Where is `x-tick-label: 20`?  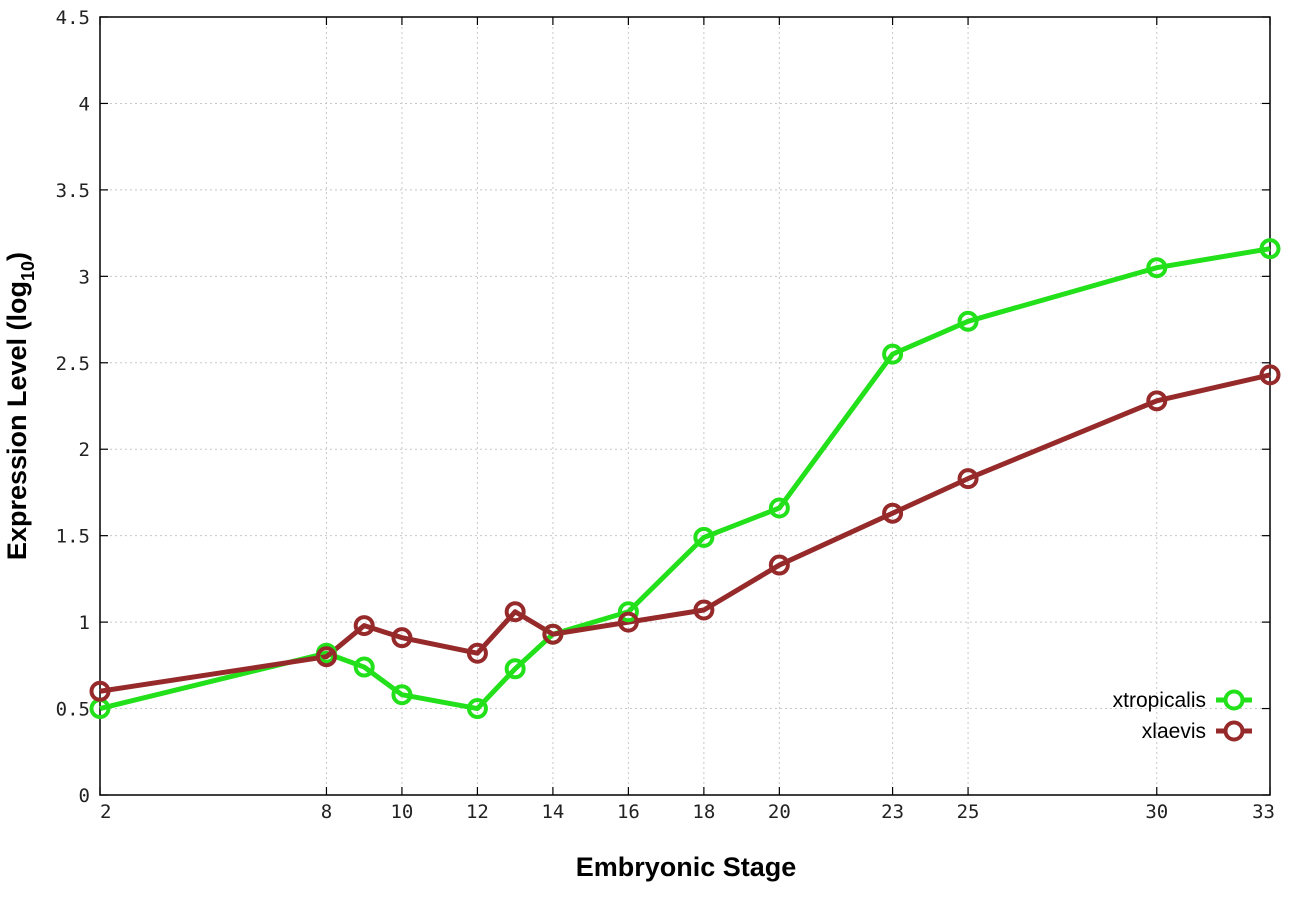
x-tick-label: 20 is located at coordinates (779, 812).